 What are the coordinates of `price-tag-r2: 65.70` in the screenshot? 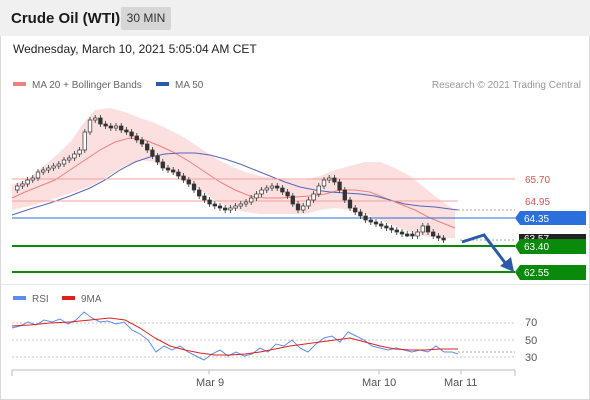 It's located at (537, 180).